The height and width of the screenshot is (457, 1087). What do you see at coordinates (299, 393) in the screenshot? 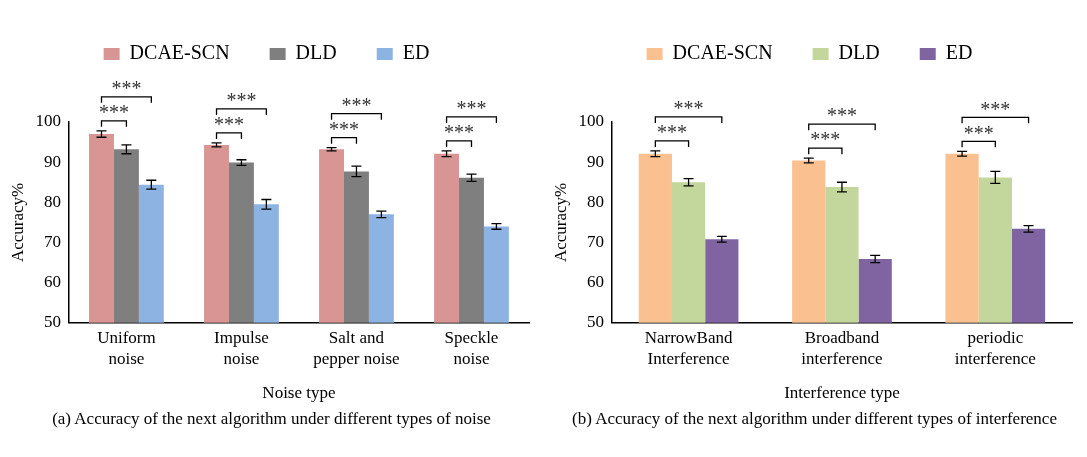
I see `x-axis-title: Noise type` at bounding box center [299, 393].